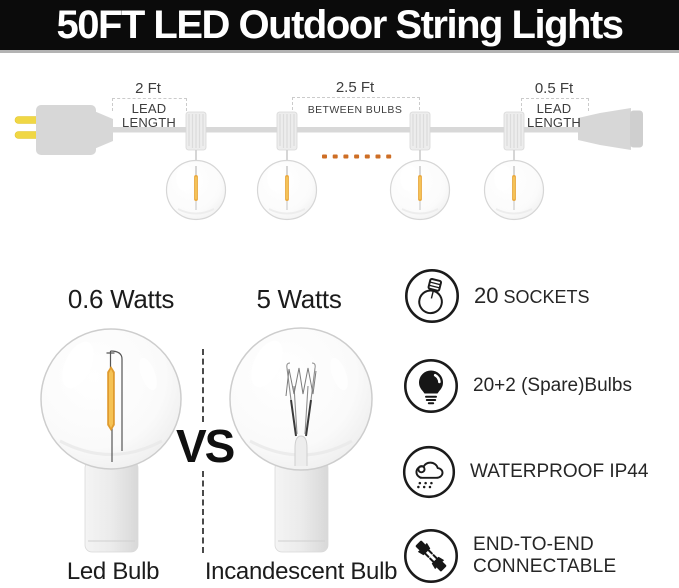 Image resolution: width=679 pixels, height=588 pixels. I want to click on measure-lead-right-bracket, so click(555, 104).